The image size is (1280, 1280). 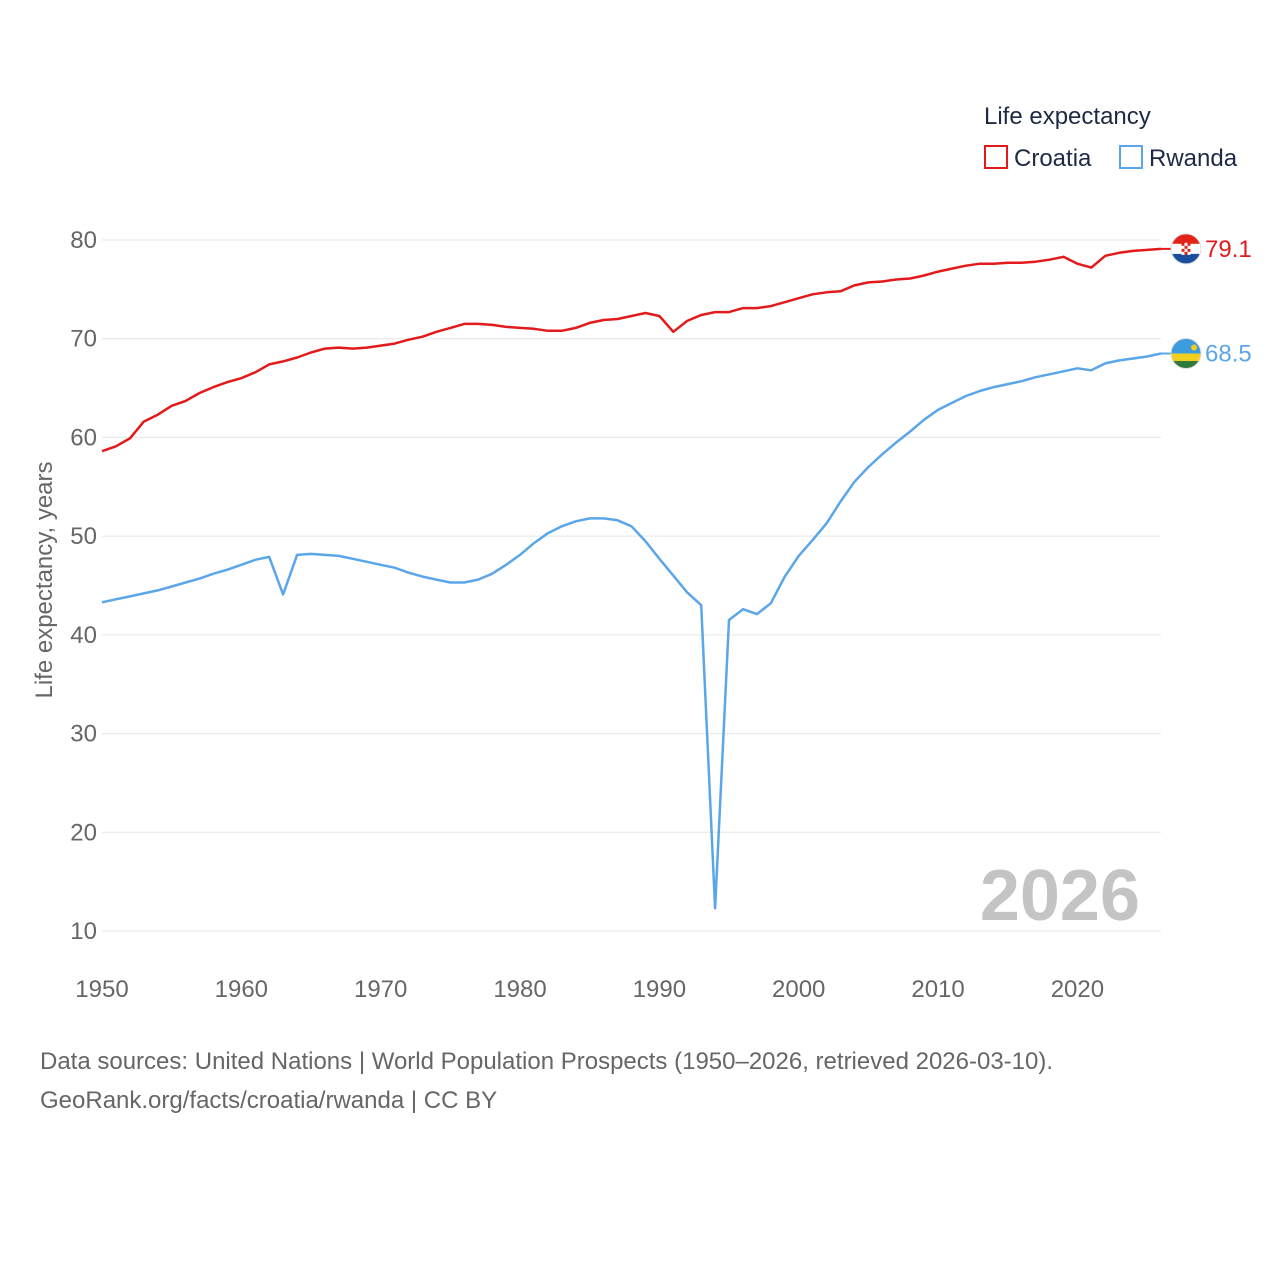 What do you see at coordinates (1228, 249) in the screenshot?
I see `end-label-croatia: 79.1` at bounding box center [1228, 249].